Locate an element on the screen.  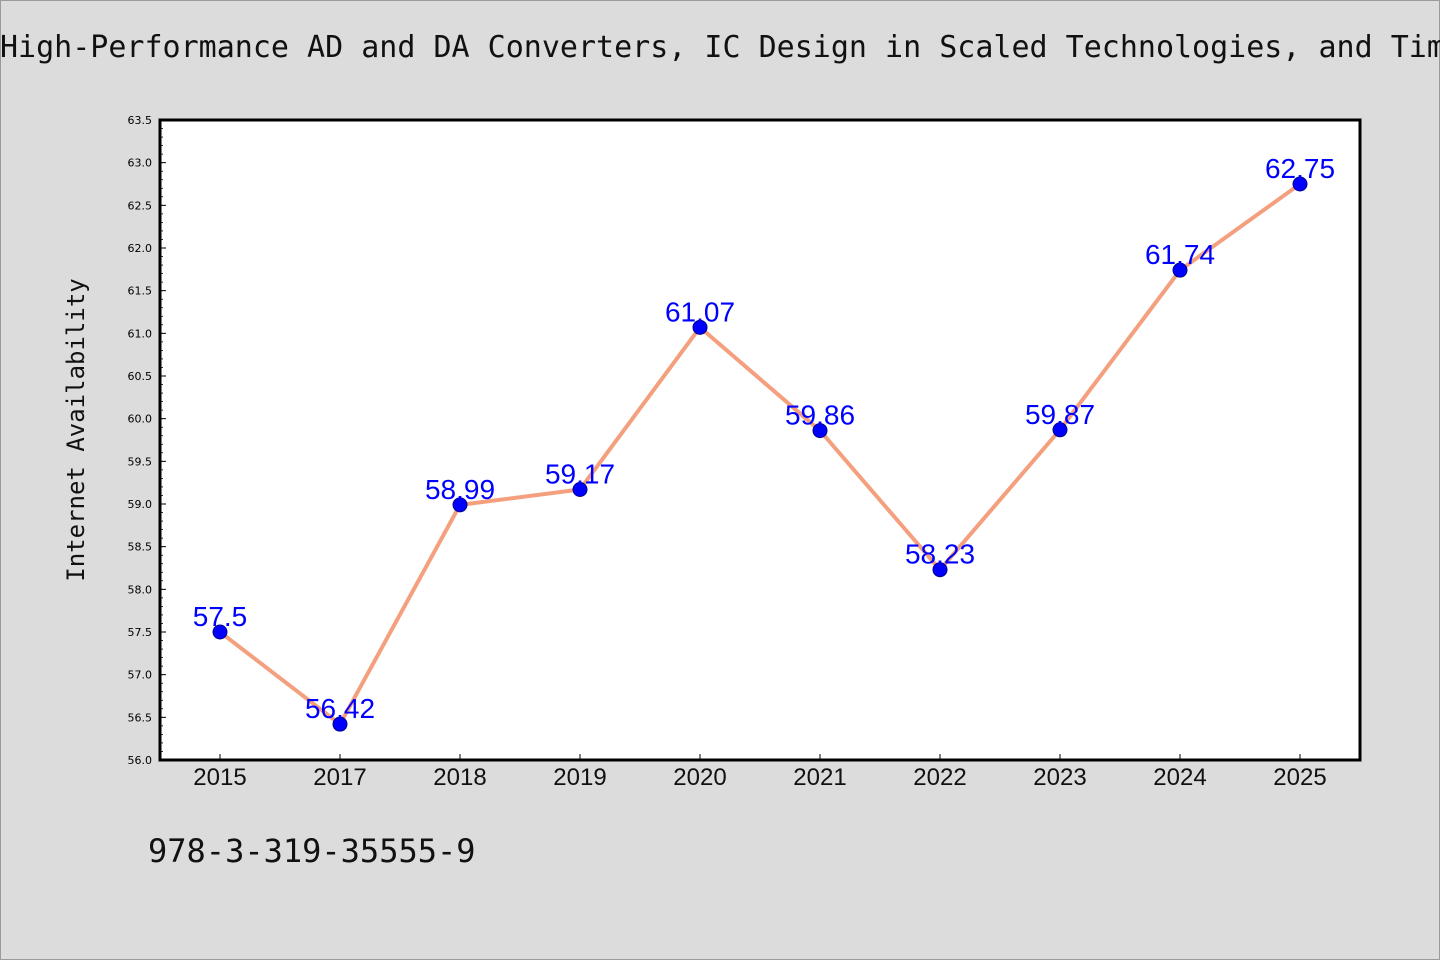
data-value-label: 61.74 is located at coordinates (1180, 254).